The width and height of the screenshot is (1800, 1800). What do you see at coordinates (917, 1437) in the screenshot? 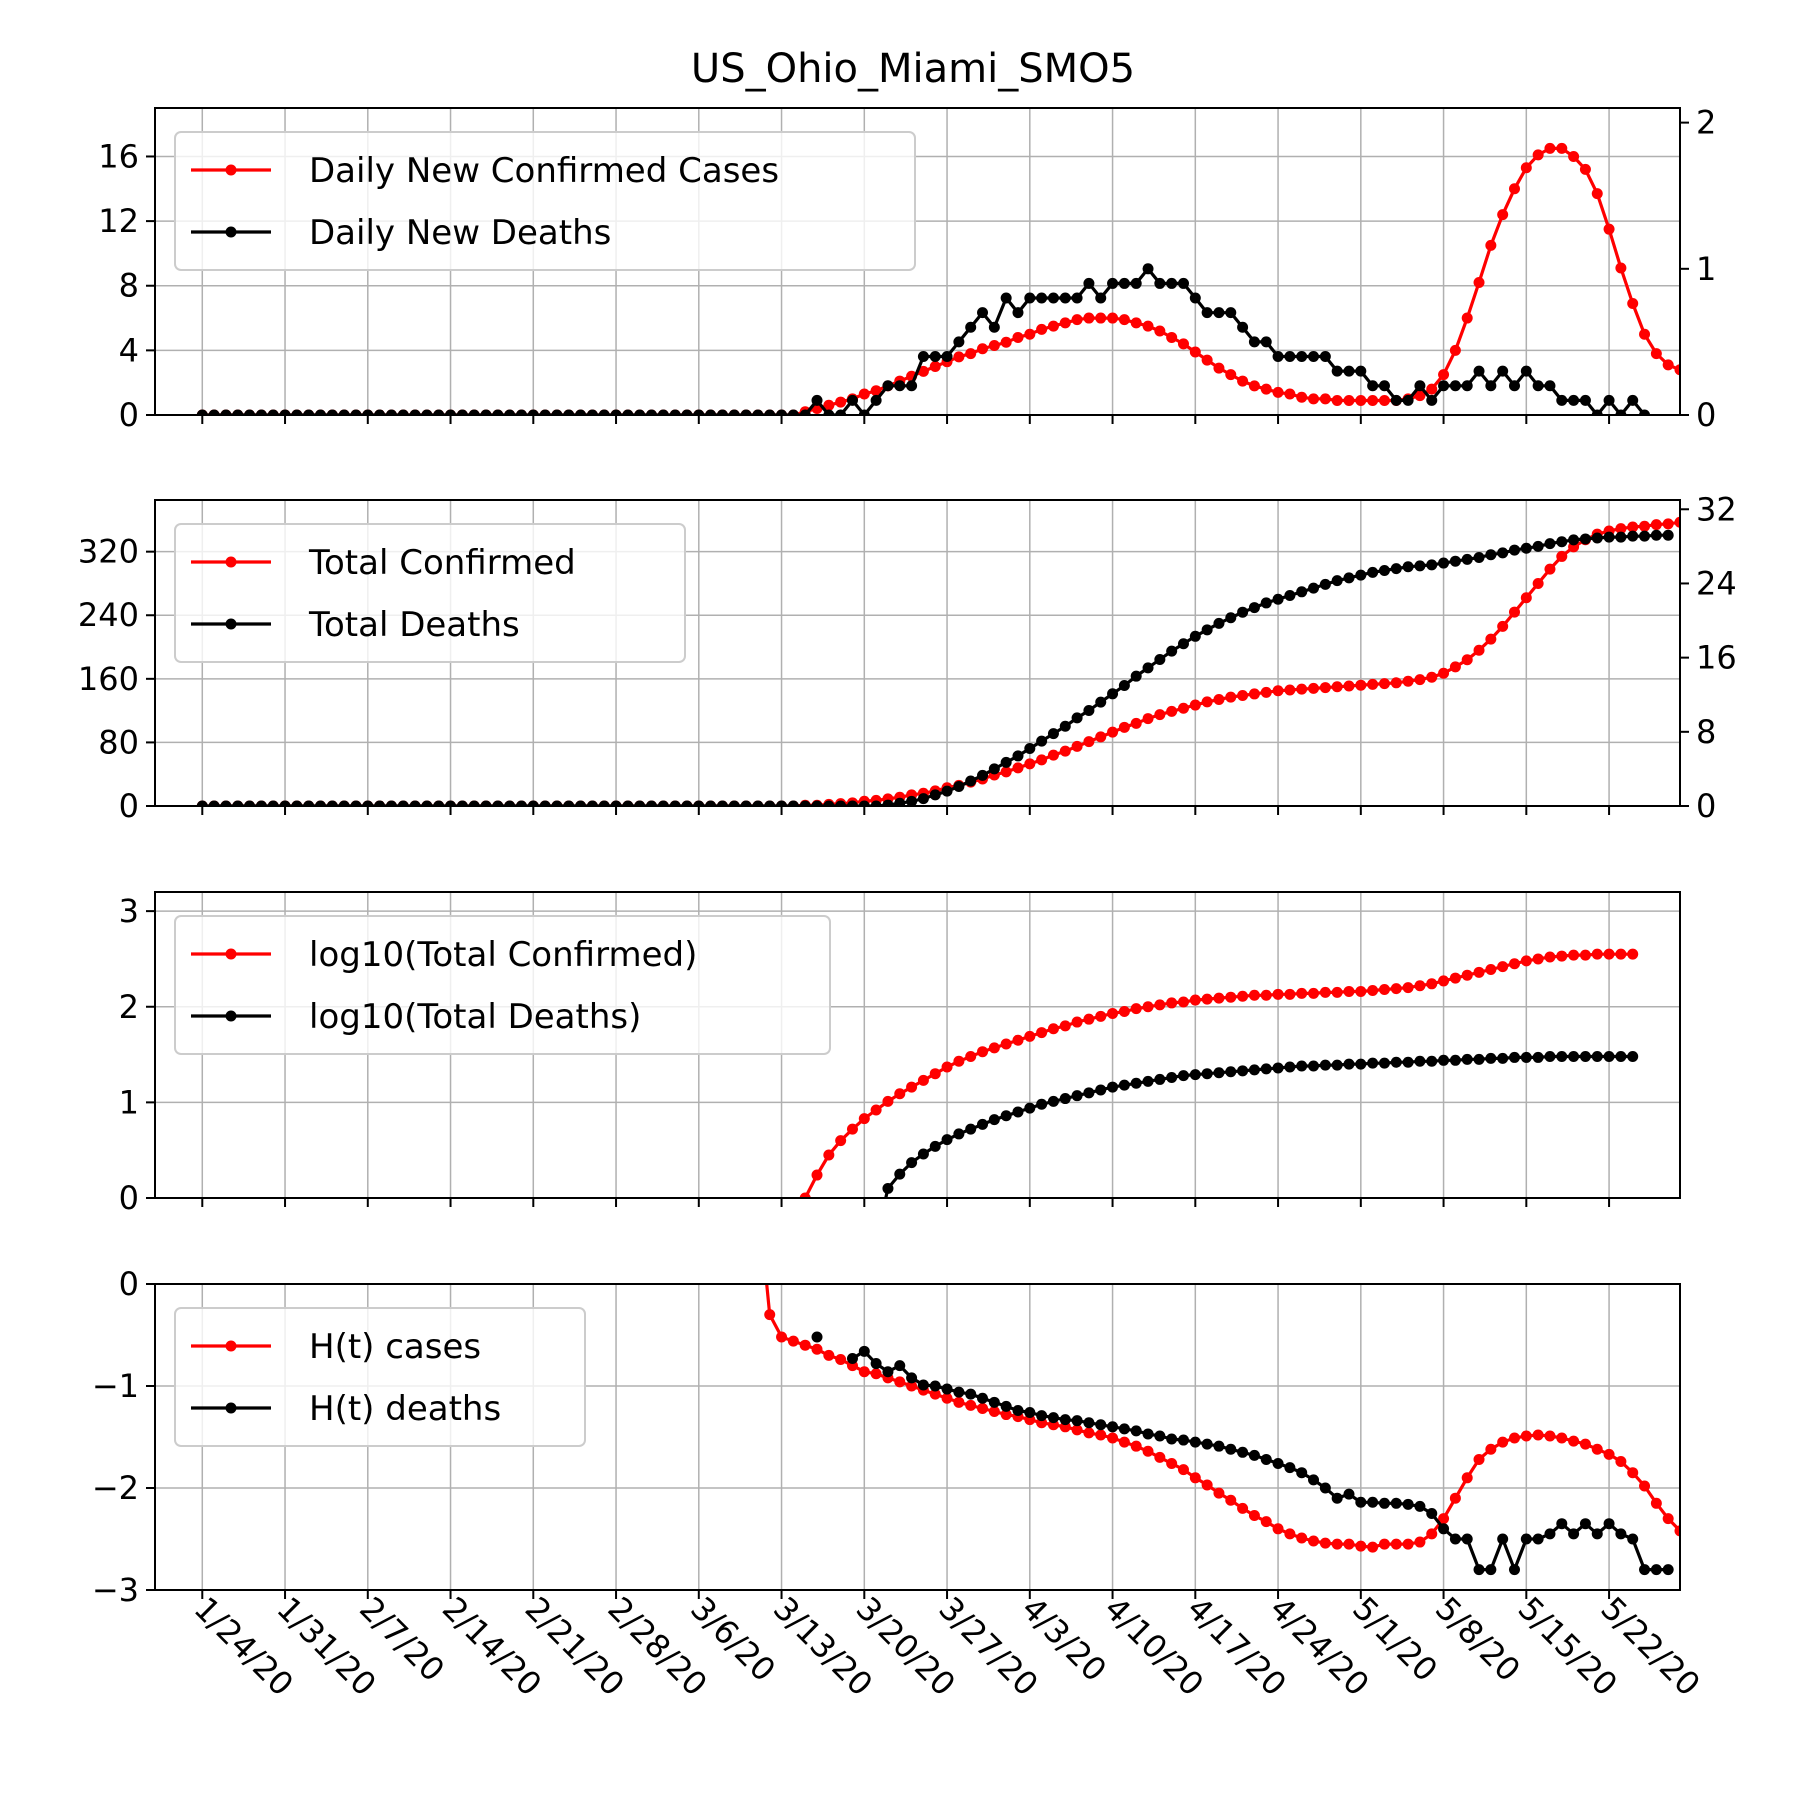
I see `axes-frame` at bounding box center [917, 1437].